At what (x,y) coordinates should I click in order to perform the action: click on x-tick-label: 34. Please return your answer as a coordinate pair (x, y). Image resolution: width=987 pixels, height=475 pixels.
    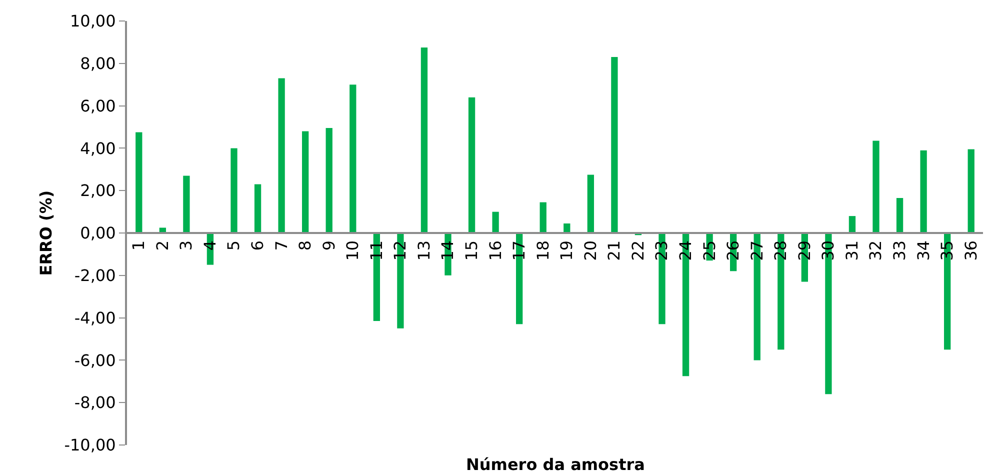
    Looking at the image, I should click on (923, 250).